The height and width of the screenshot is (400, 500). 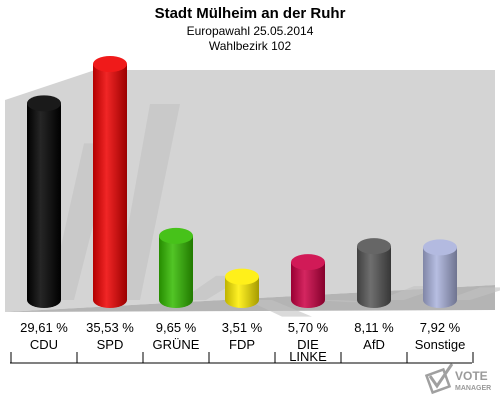 I want to click on bar-afd, so click(x=374, y=273).